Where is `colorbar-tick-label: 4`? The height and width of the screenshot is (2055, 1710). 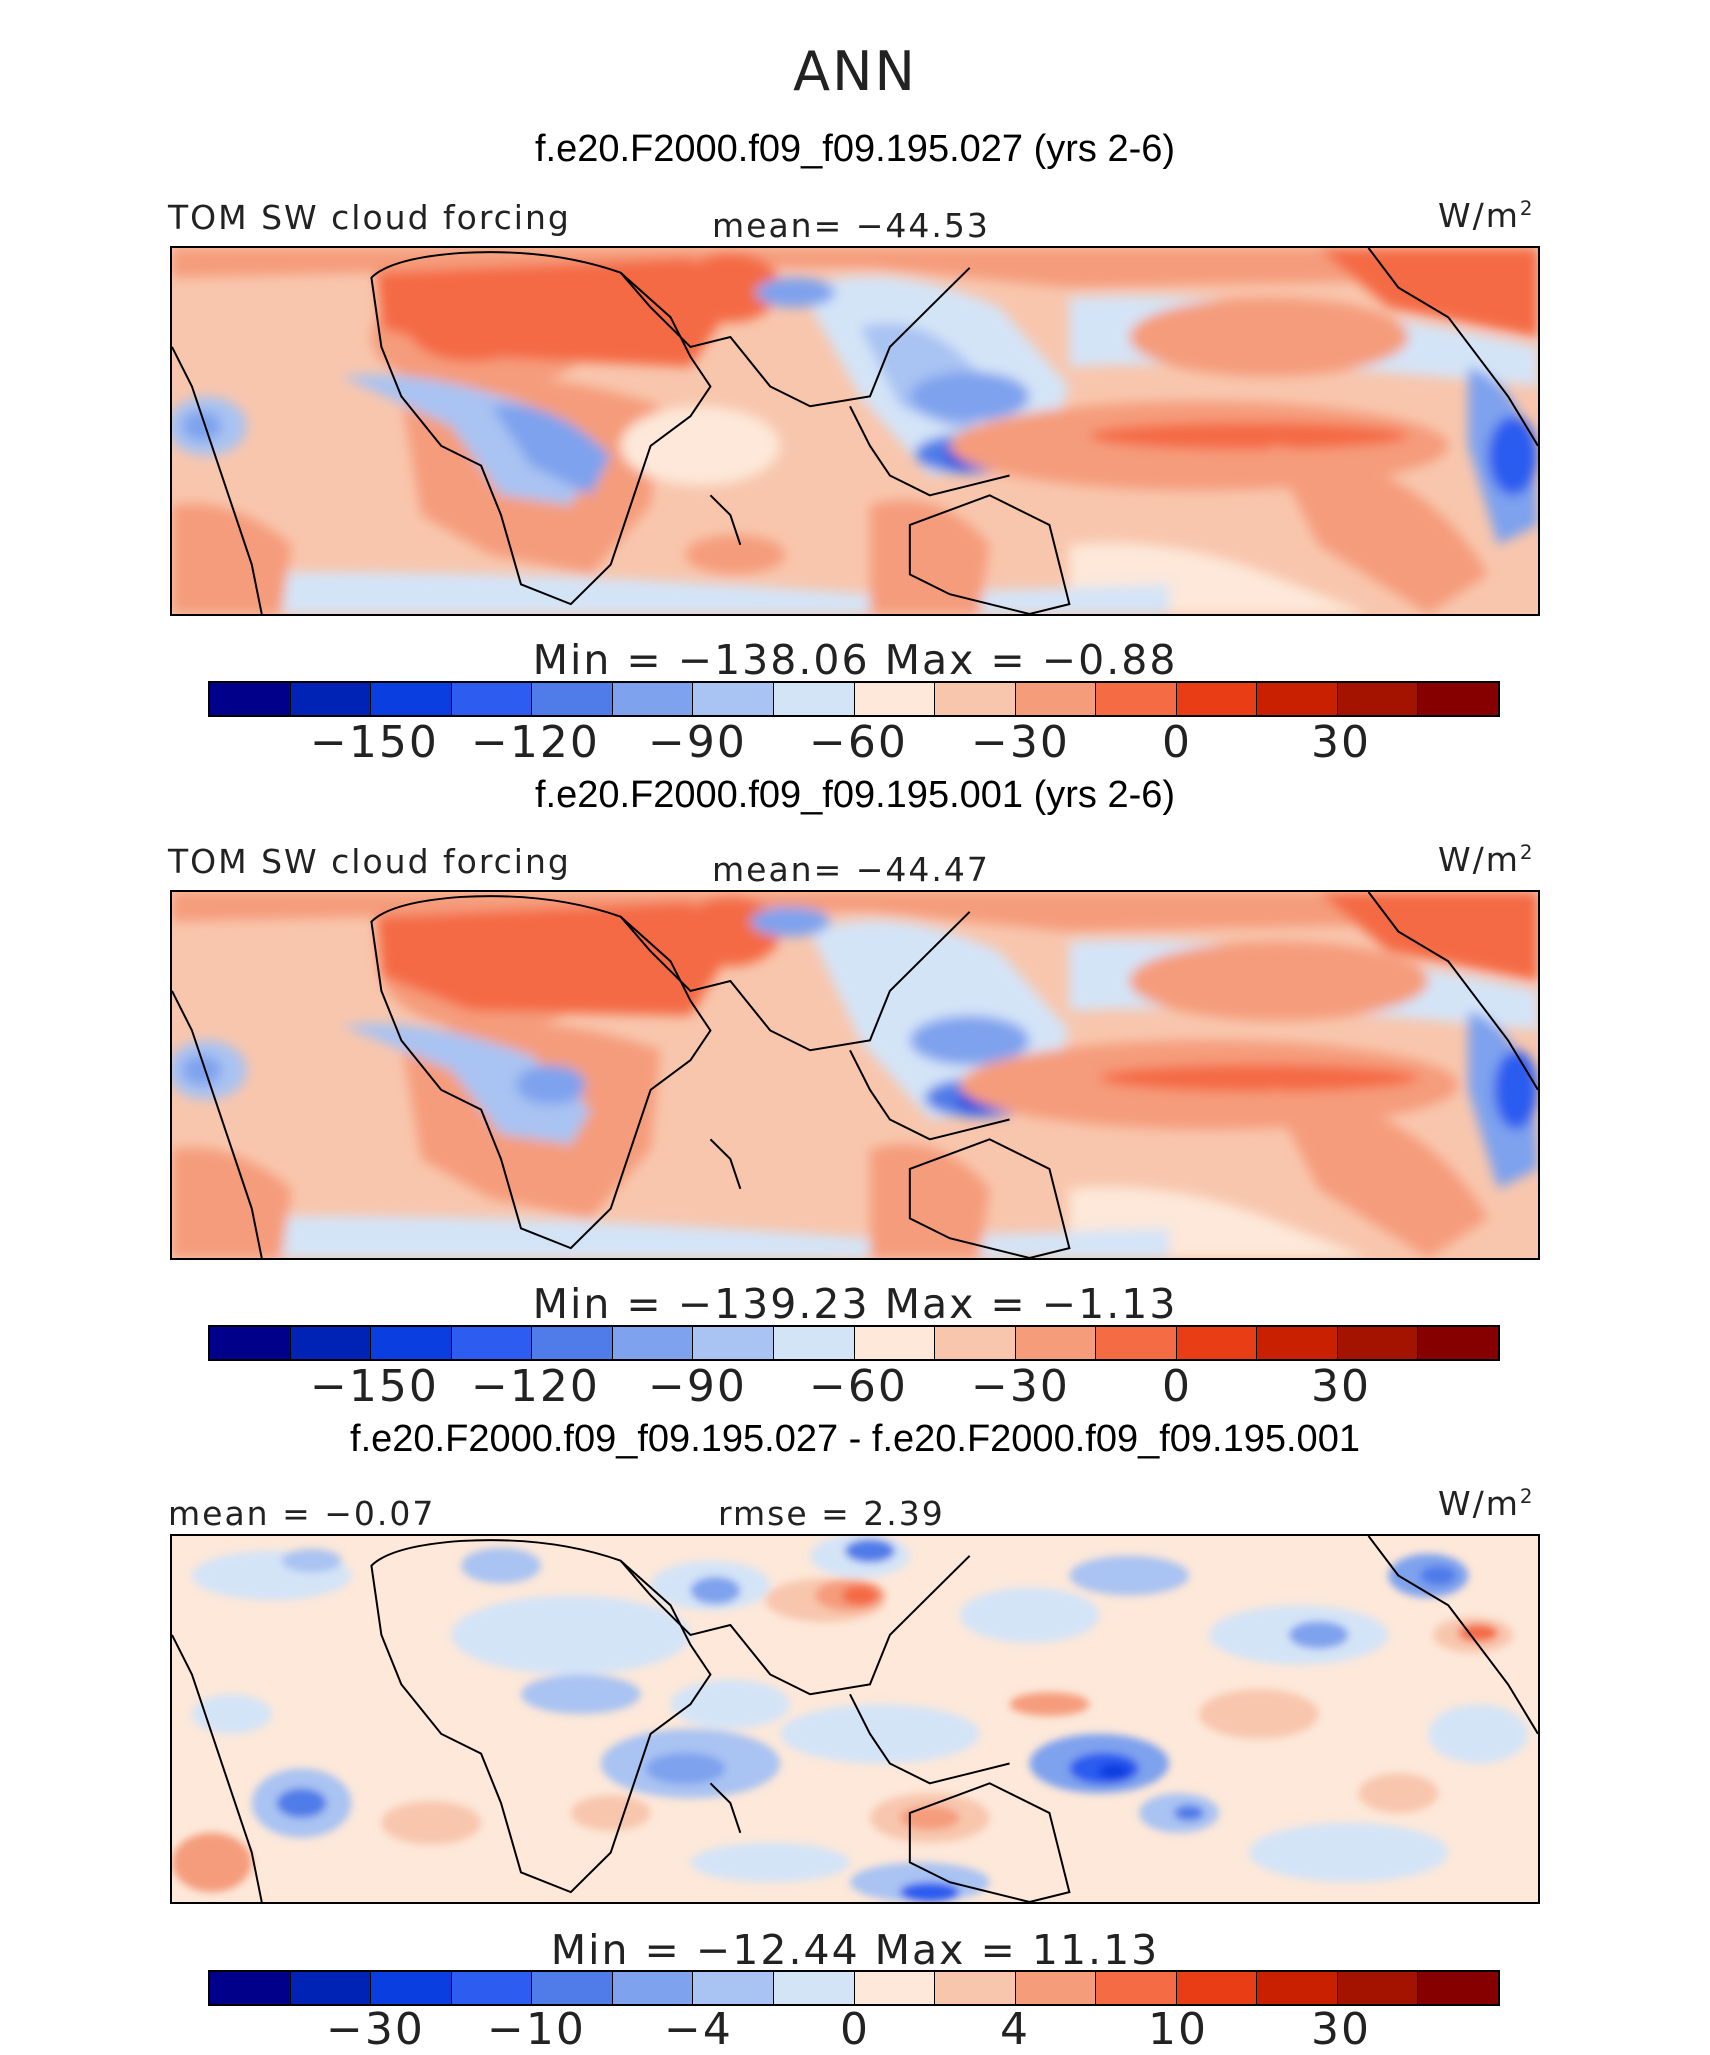 colorbar-tick-label: 4 is located at coordinates (1015, 2029).